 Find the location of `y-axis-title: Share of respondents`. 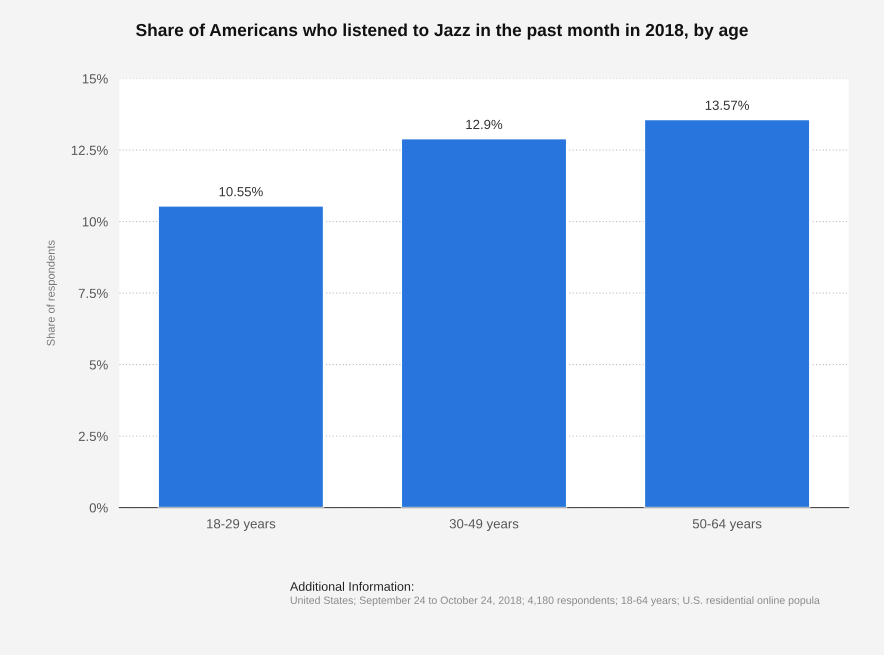

y-axis-title: Share of respondents is located at coordinates (51, 293).